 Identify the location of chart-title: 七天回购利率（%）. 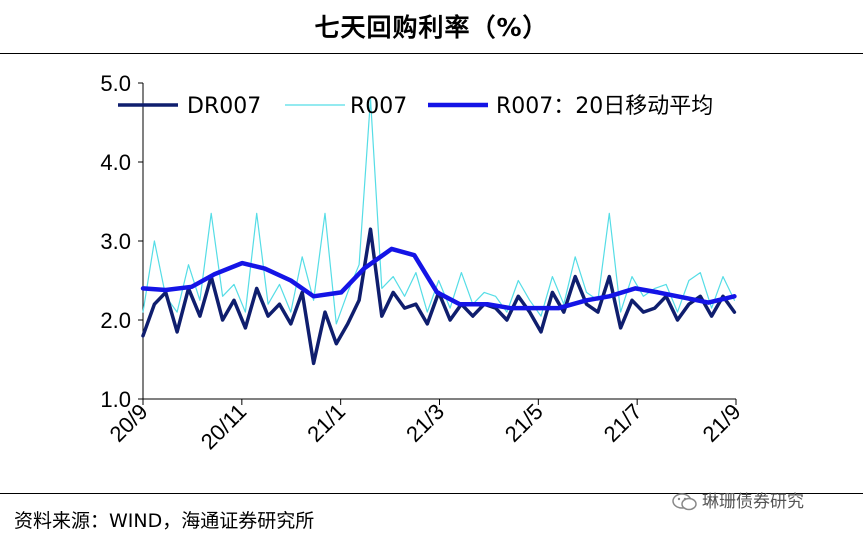
(431, 27).